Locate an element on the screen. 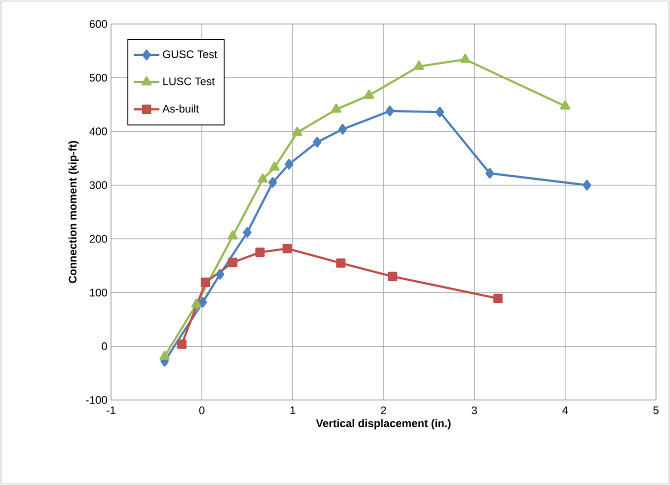  x-tick-label: 5 is located at coordinates (656, 410).